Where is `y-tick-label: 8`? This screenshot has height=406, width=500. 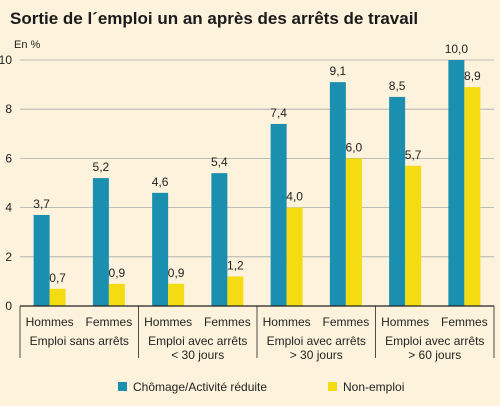 y-tick-label: 8 is located at coordinates (8, 109).